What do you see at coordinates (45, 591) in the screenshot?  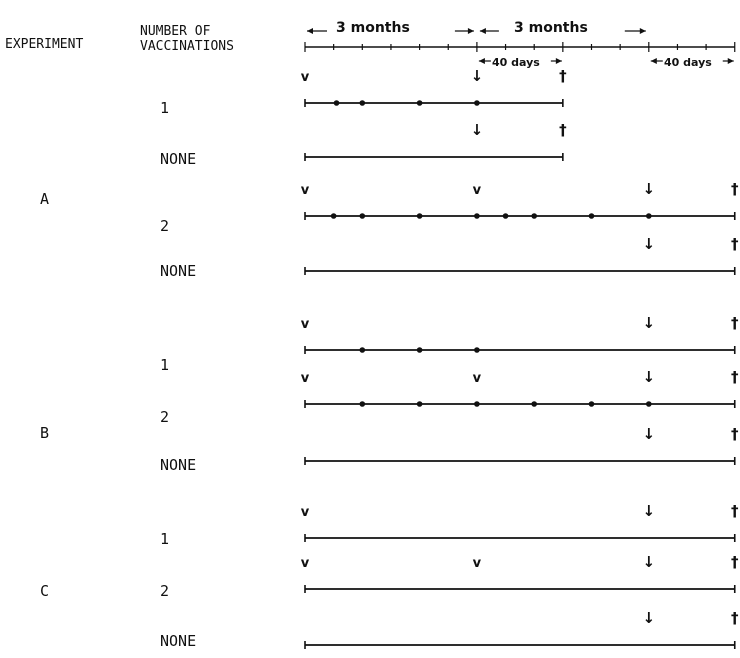 I see `experiment-label-c: C` at bounding box center [45, 591].